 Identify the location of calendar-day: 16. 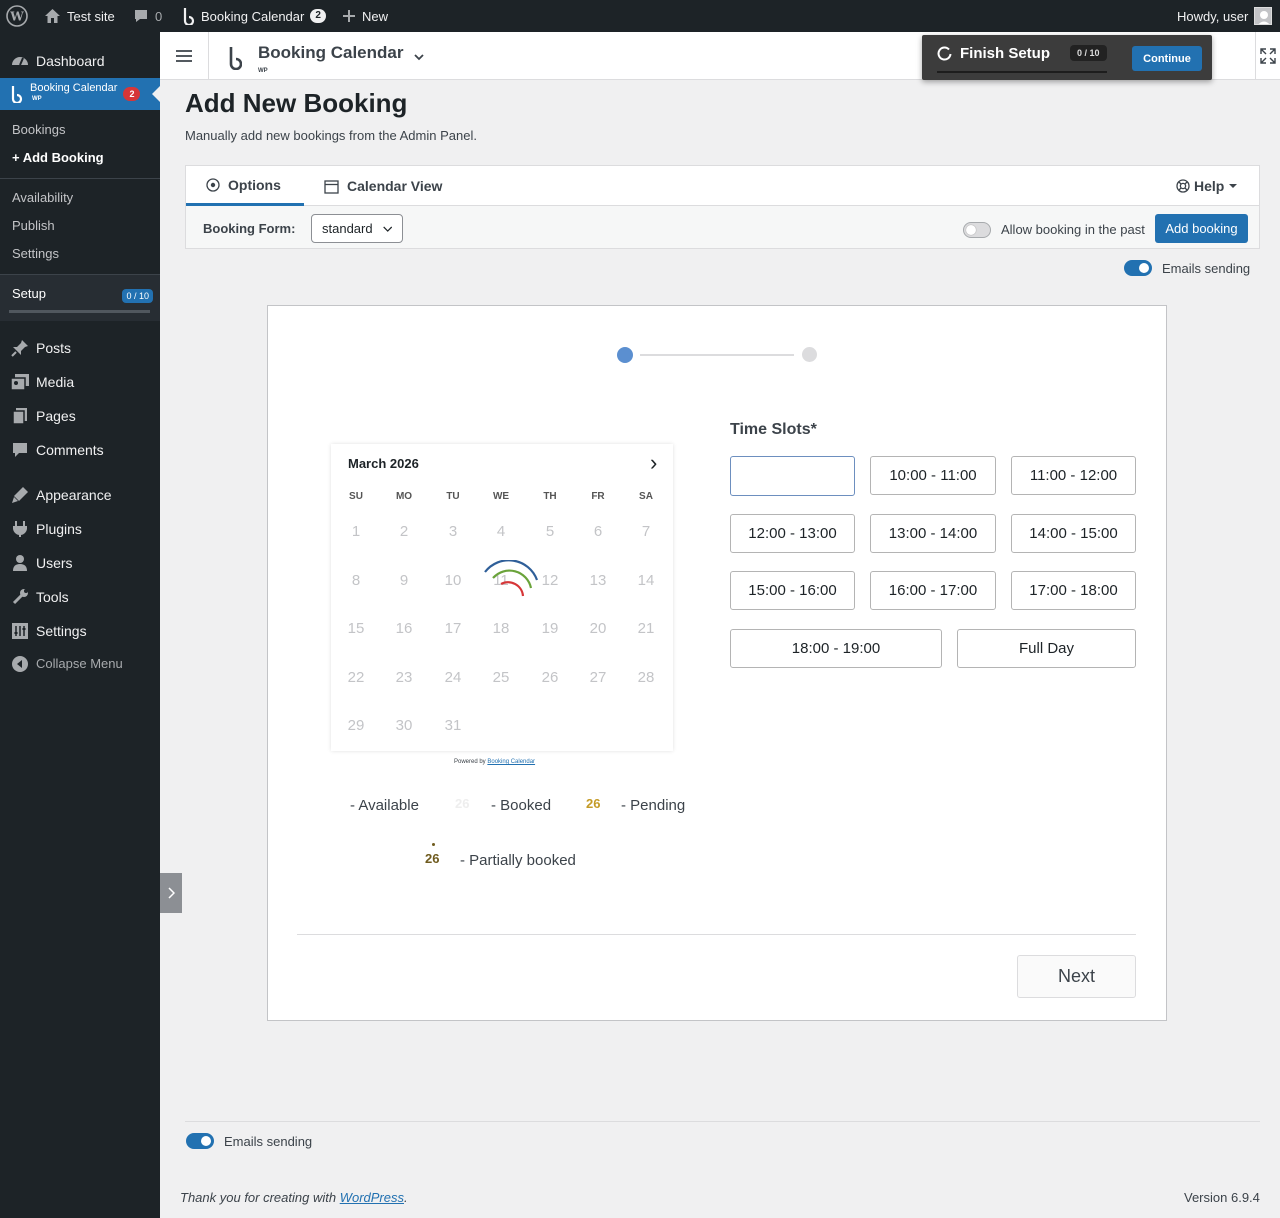
(404, 628).